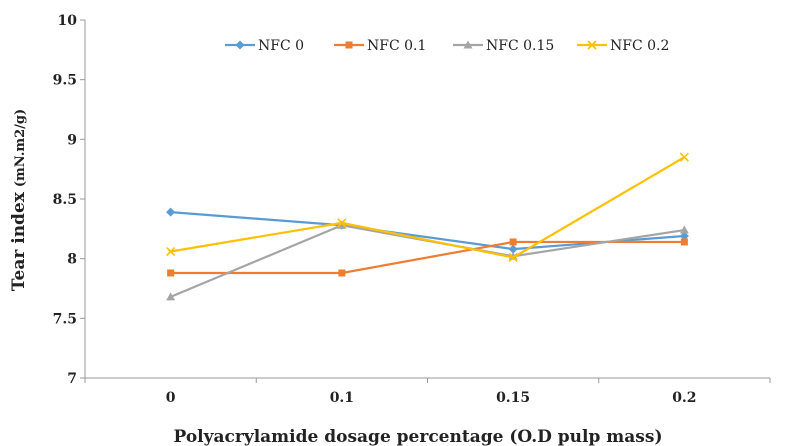  I want to click on legend-item-nfc-0-1: NFC 0.1, so click(380, 46).